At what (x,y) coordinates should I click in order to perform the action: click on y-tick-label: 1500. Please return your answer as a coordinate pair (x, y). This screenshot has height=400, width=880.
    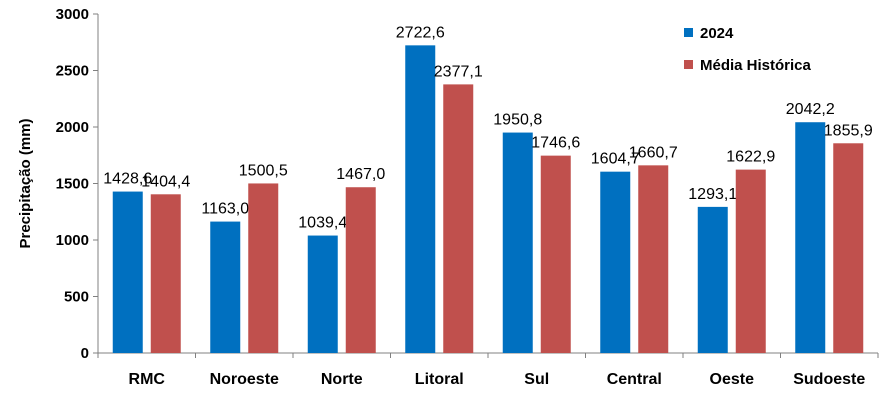
    Looking at the image, I should click on (72, 184).